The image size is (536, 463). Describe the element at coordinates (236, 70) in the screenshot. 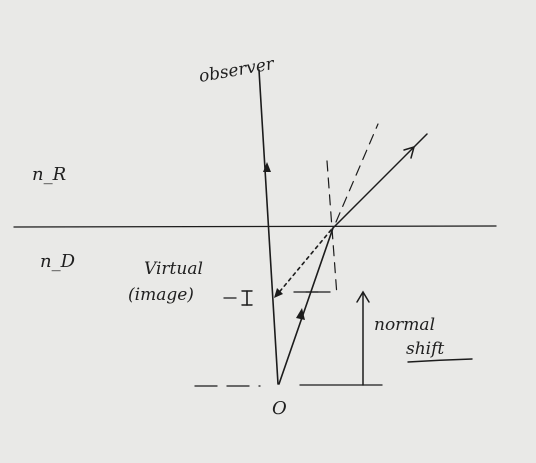

I see `observer-label: observer` at that location.